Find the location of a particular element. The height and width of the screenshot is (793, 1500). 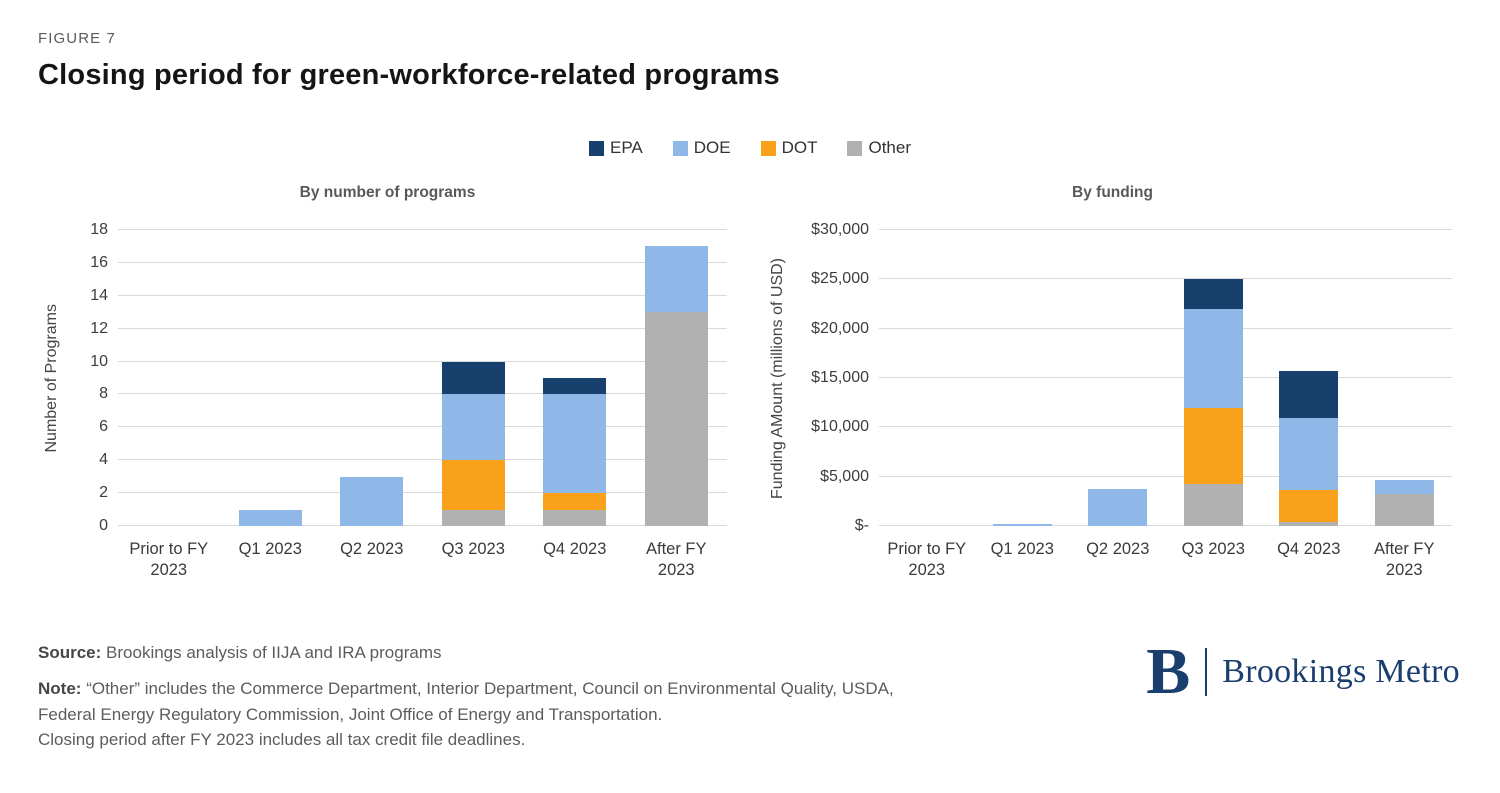

legend-item-epa: EPA is located at coordinates (615, 148).